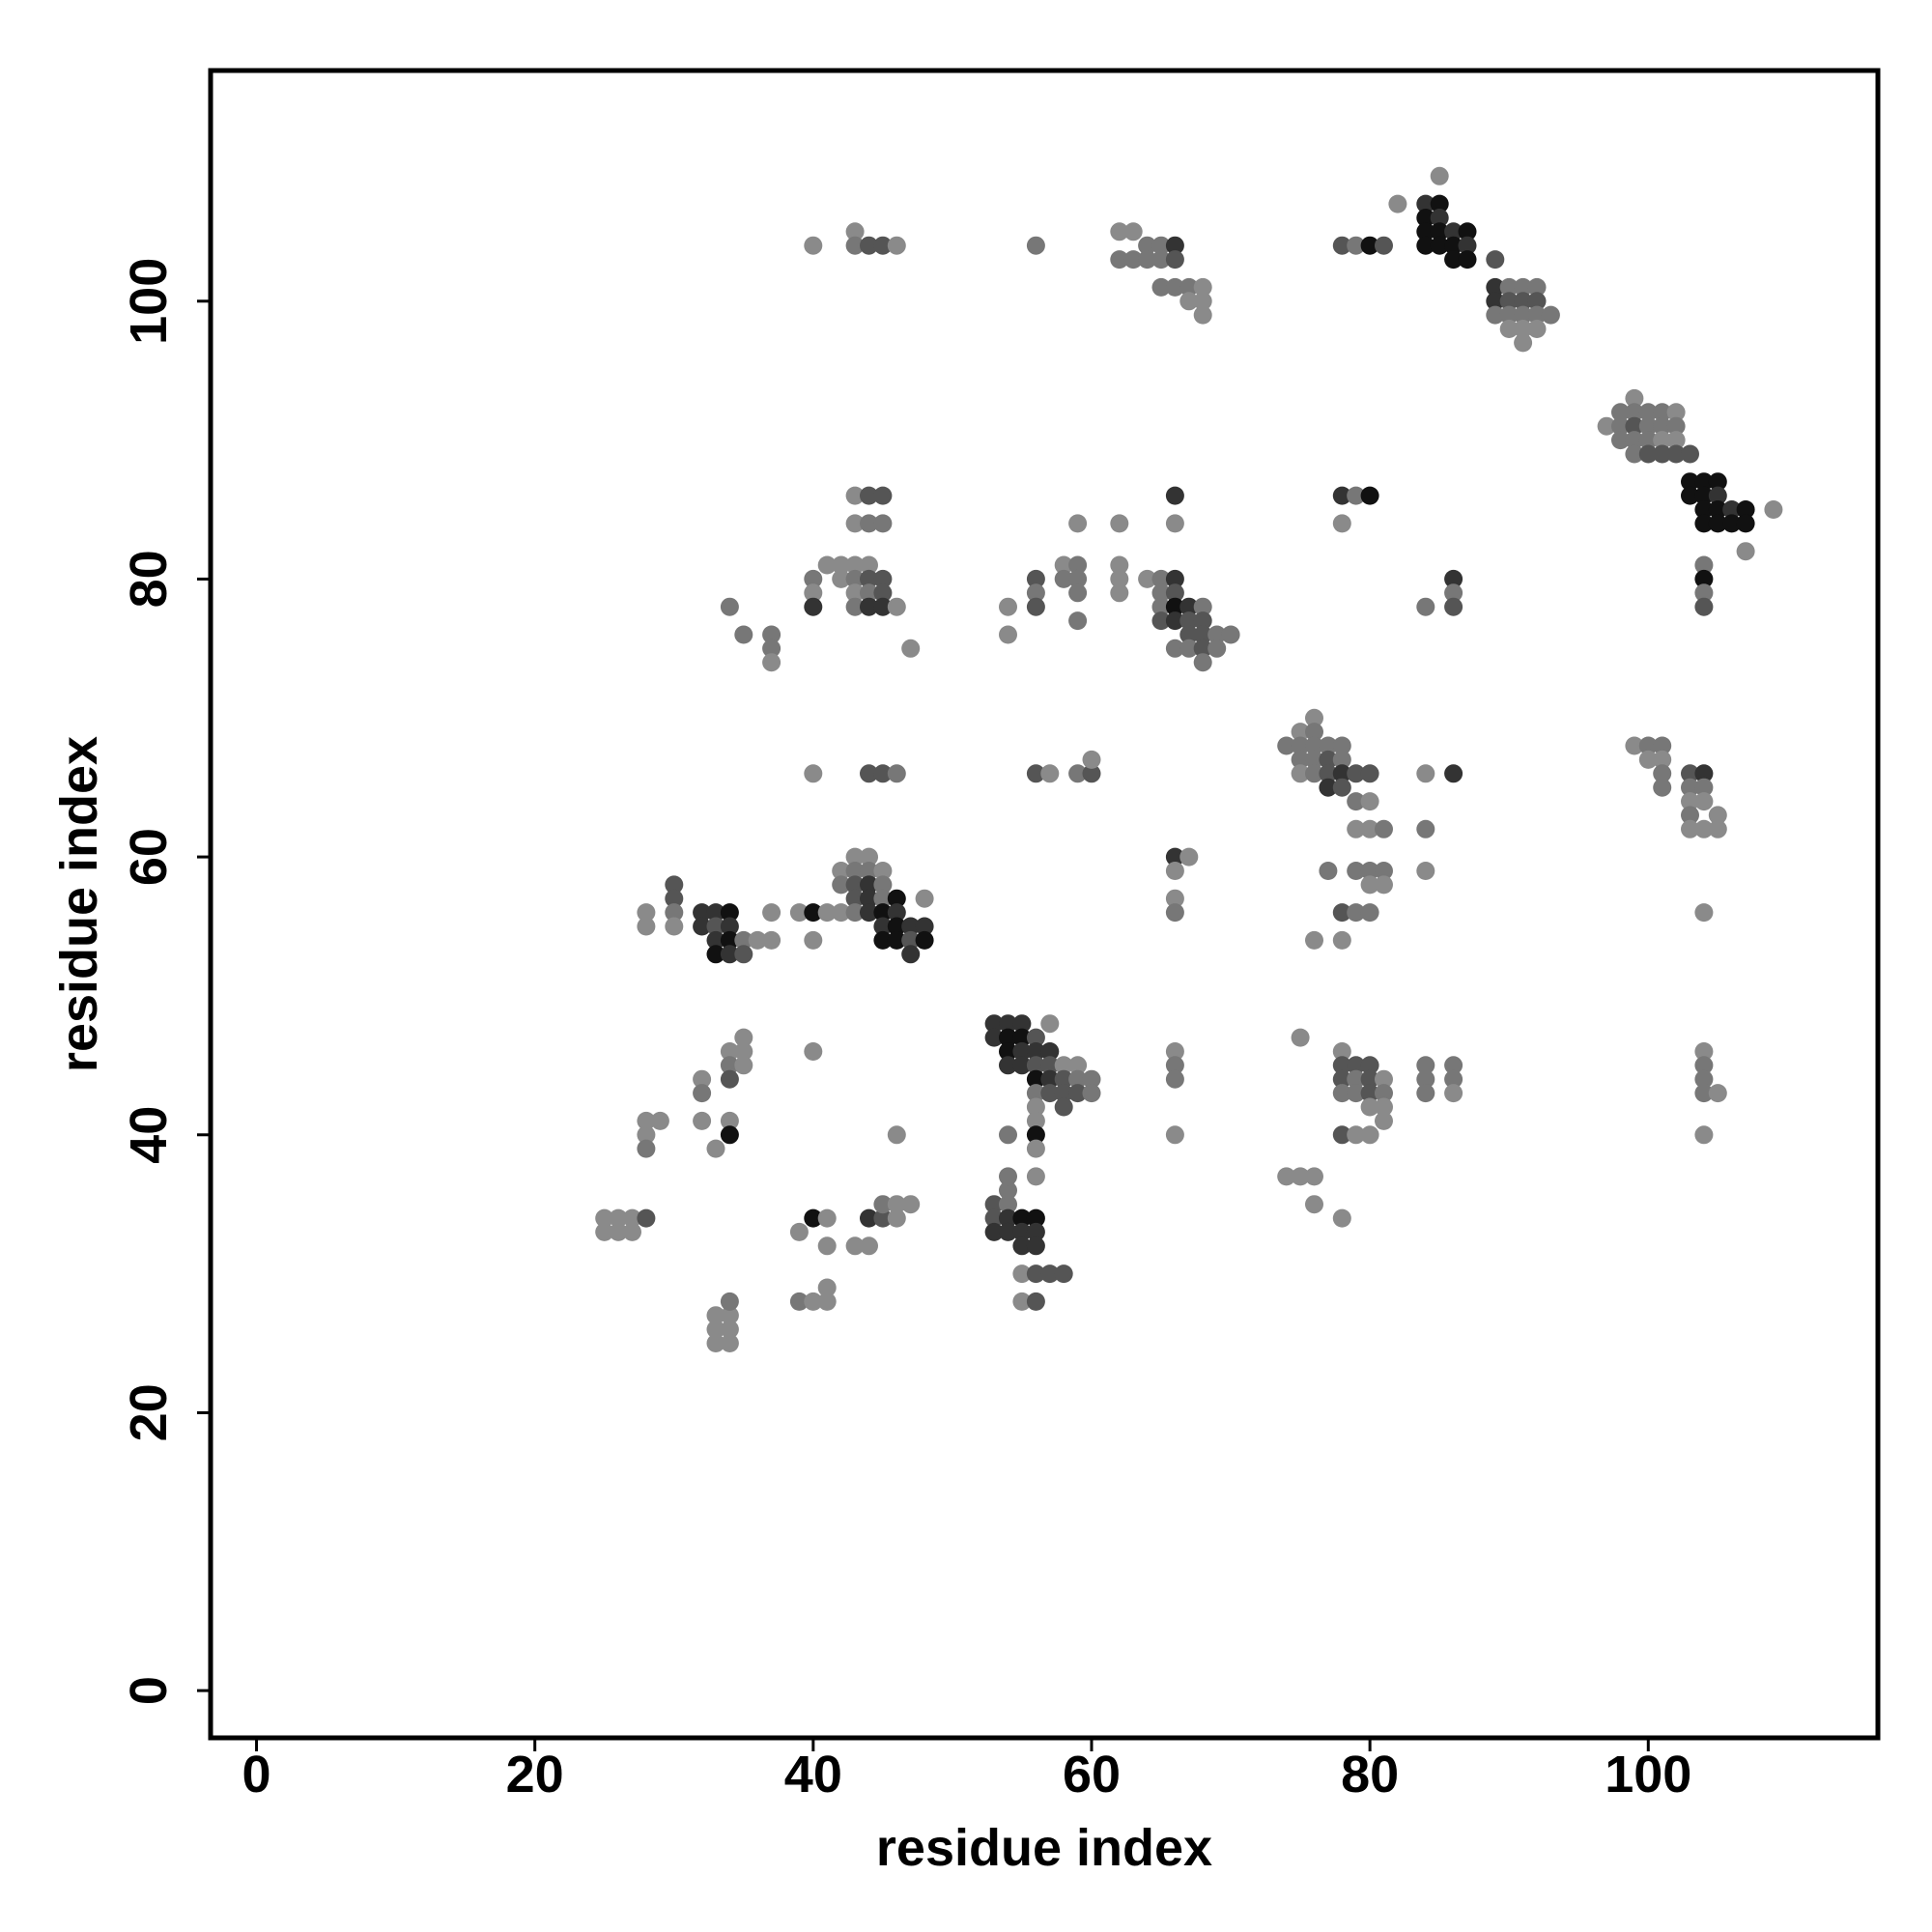 This screenshot has width=1932, height=1932. I want to click on y-tick-label: 20, so click(149, 1412).